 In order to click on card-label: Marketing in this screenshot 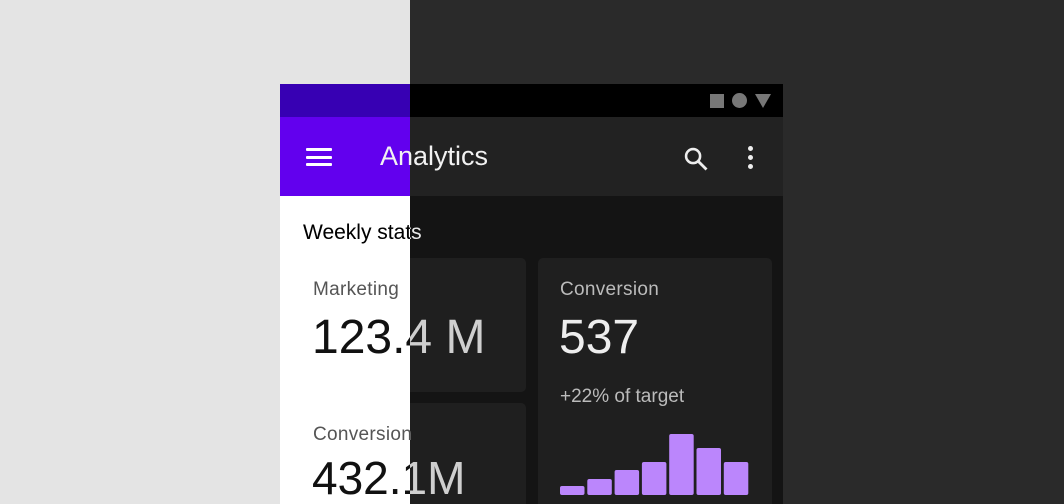, I will do `click(356, 289)`.